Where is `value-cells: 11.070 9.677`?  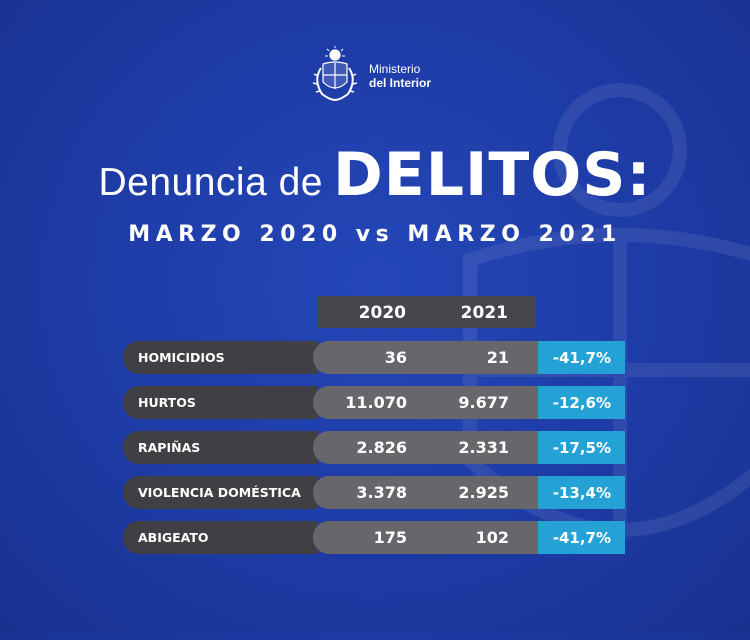
value-cells: 11.070 9.677 is located at coordinates (425, 402).